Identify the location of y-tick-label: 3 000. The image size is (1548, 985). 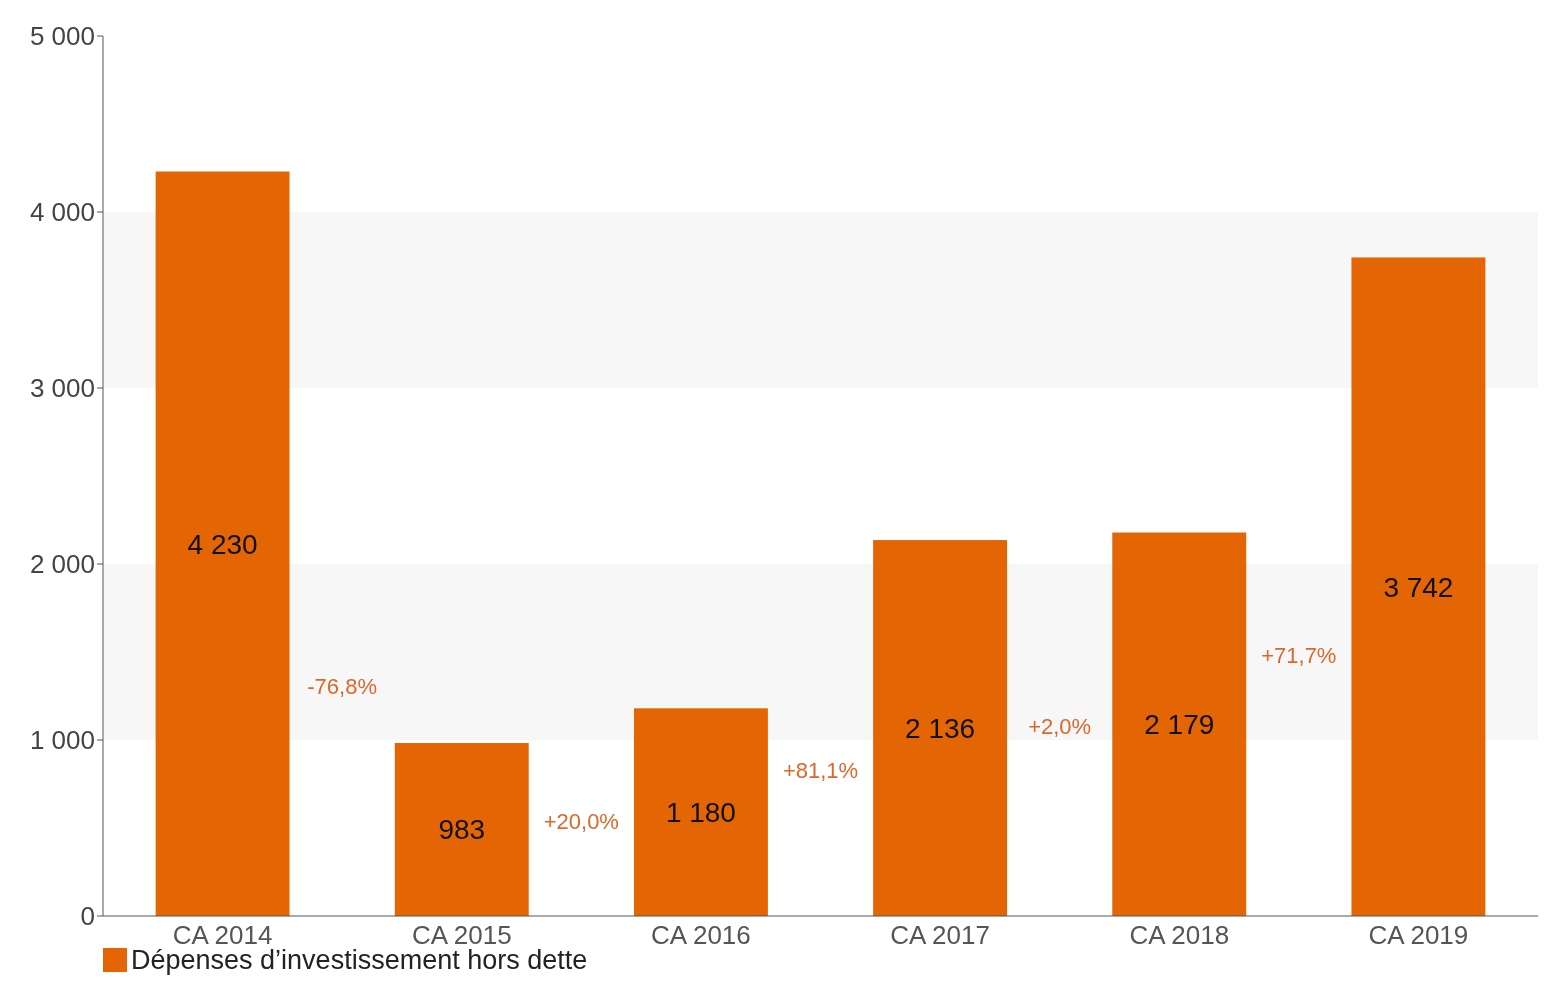
(62, 388).